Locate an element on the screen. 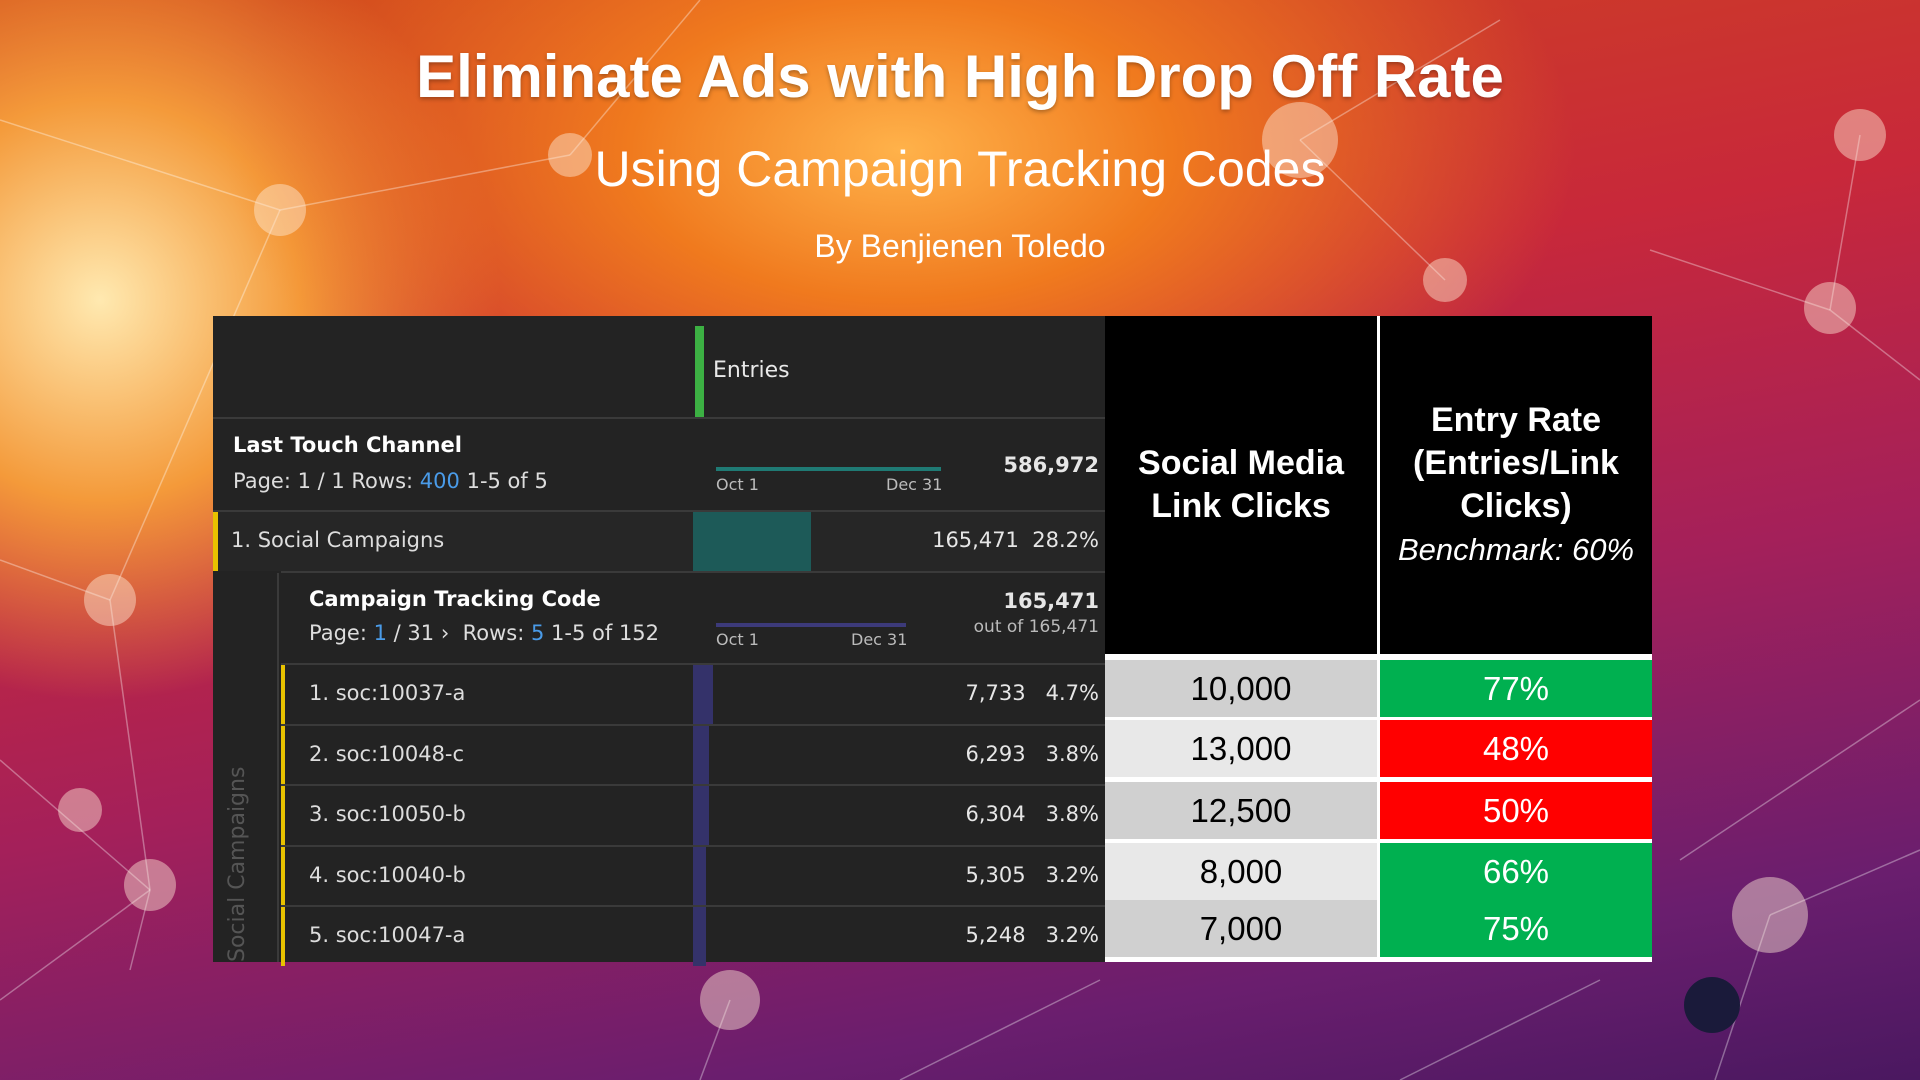 The image size is (1920, 1080). channel-label: 1. Social Campaigns is located at coordinates (338, 540).